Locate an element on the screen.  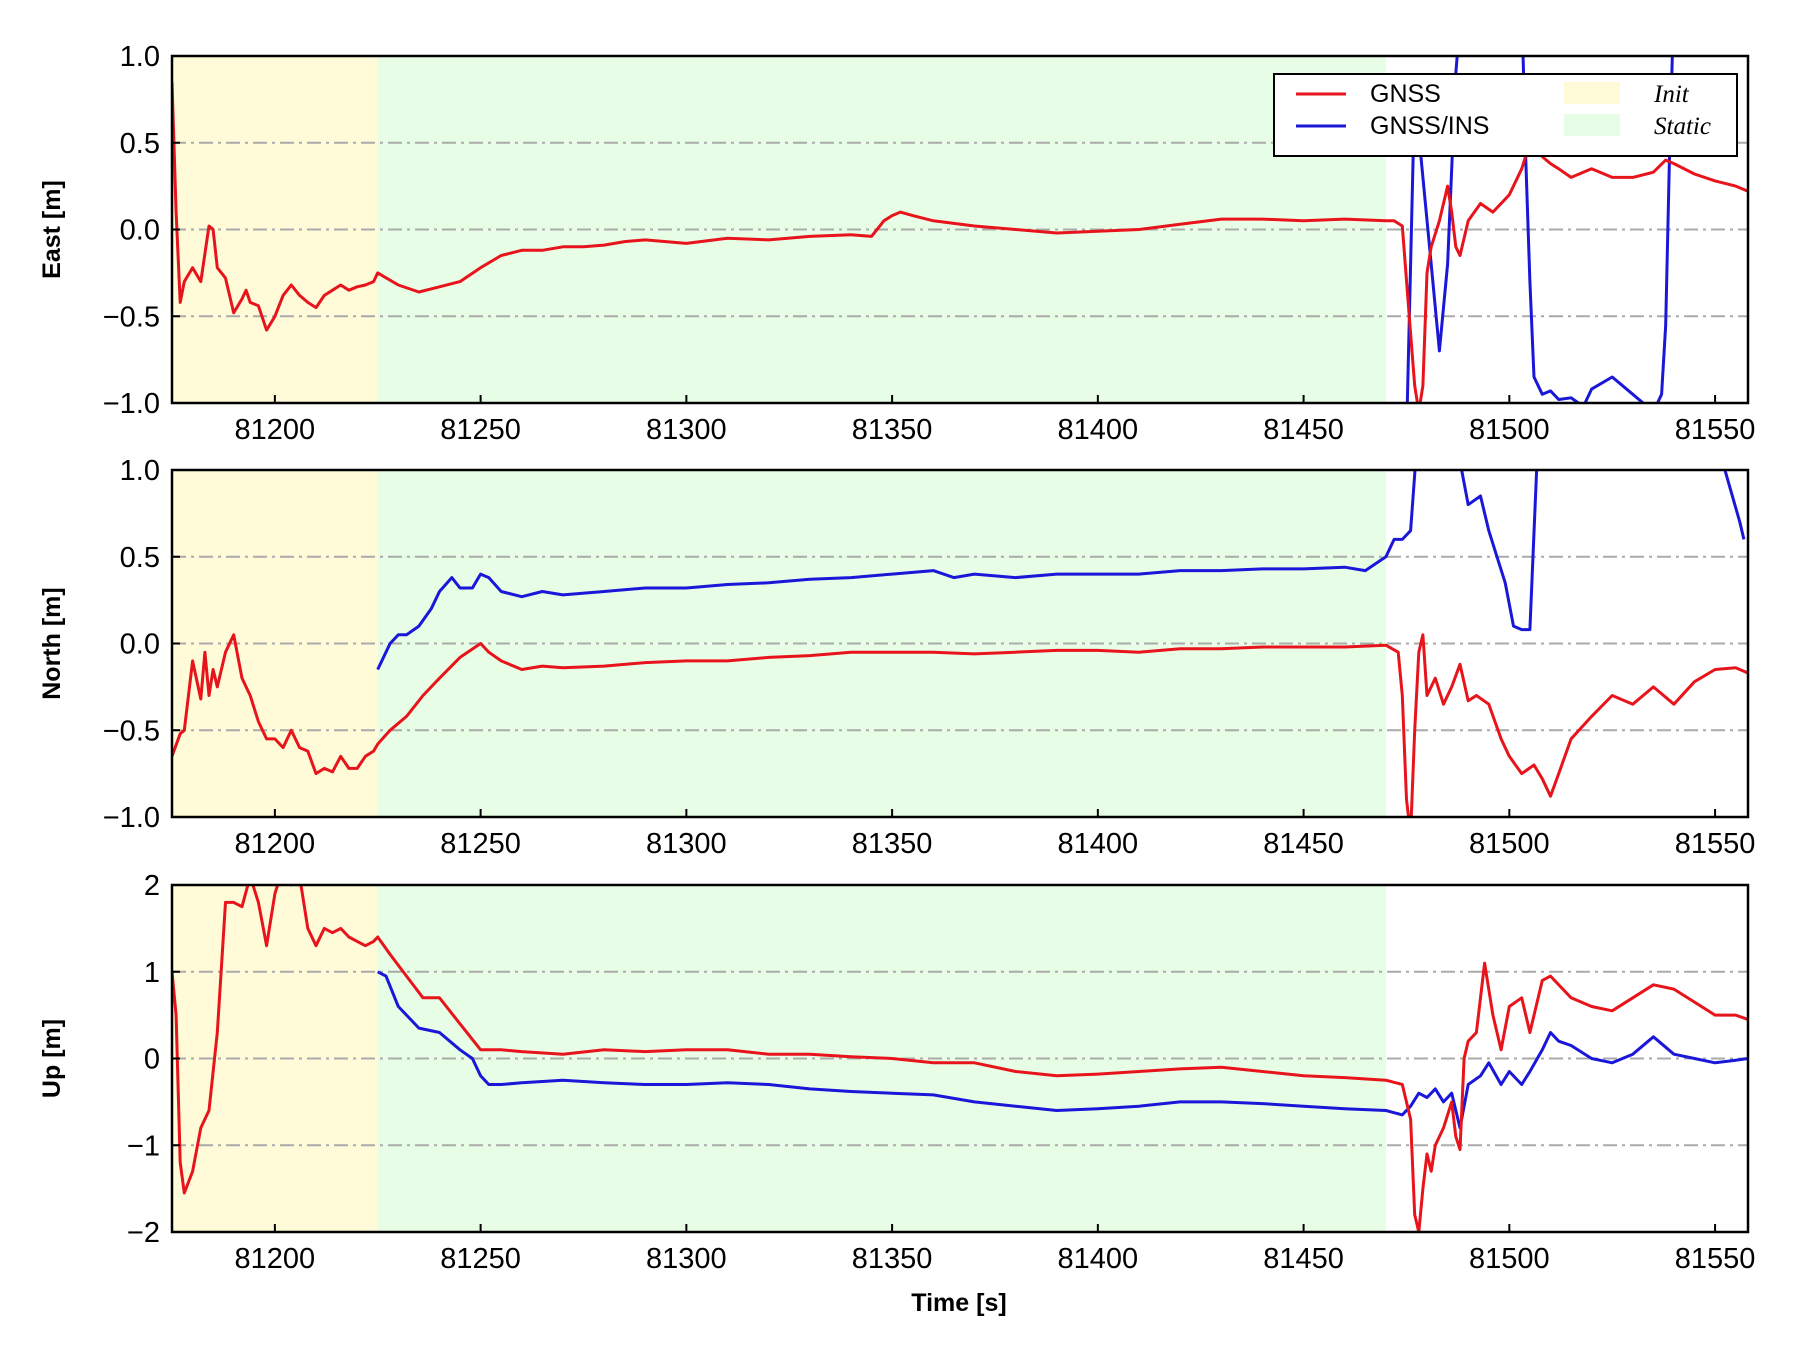
y-tick-label: 1 is located at coordinates (152, 973).